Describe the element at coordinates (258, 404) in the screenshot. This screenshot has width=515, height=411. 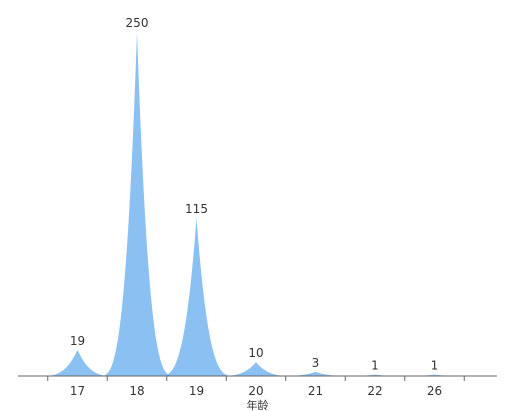
I see `x-axis-title: 年龄` at that location.